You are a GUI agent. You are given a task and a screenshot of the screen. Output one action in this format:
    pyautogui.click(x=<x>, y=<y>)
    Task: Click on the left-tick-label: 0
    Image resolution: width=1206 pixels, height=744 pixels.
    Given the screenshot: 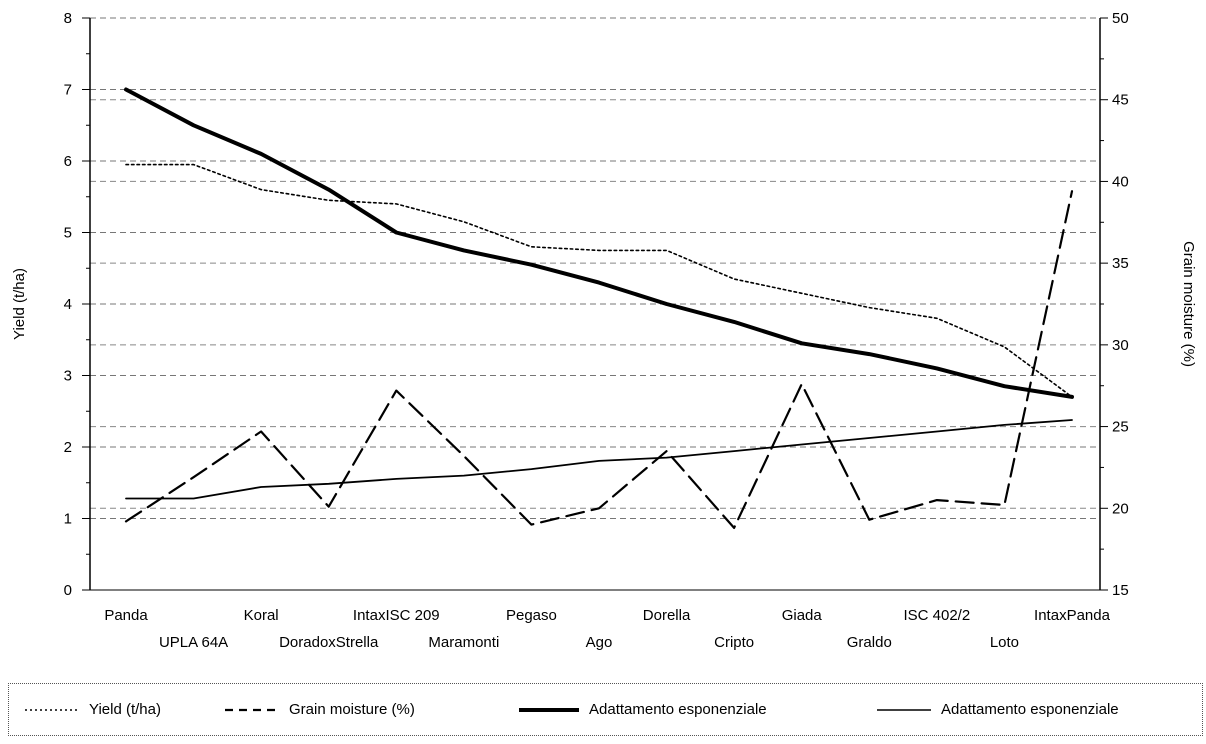 What is the action you would take?
    pyautogui.click(x=68, y=590)
    